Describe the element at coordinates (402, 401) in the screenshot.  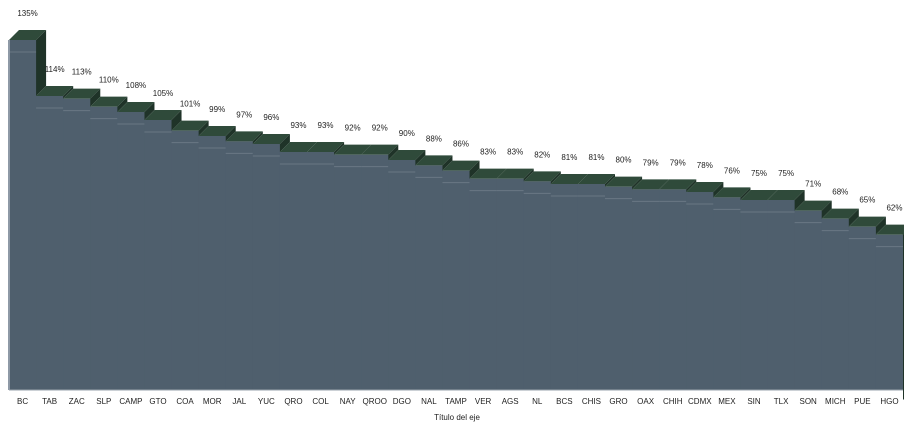
I see `x-tick-label-dgo: DGO` at that location.